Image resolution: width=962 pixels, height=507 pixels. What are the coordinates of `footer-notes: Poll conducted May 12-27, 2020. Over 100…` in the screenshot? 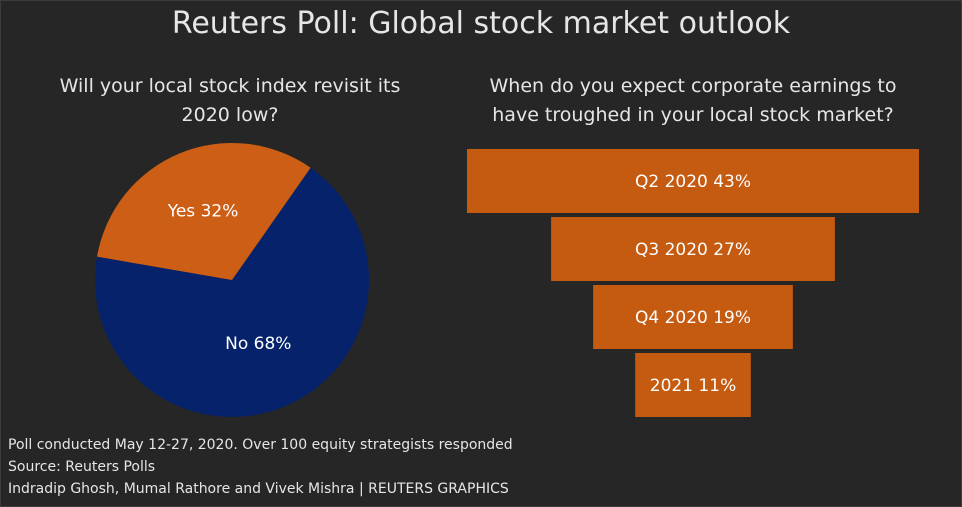 It's located at (260, 467).